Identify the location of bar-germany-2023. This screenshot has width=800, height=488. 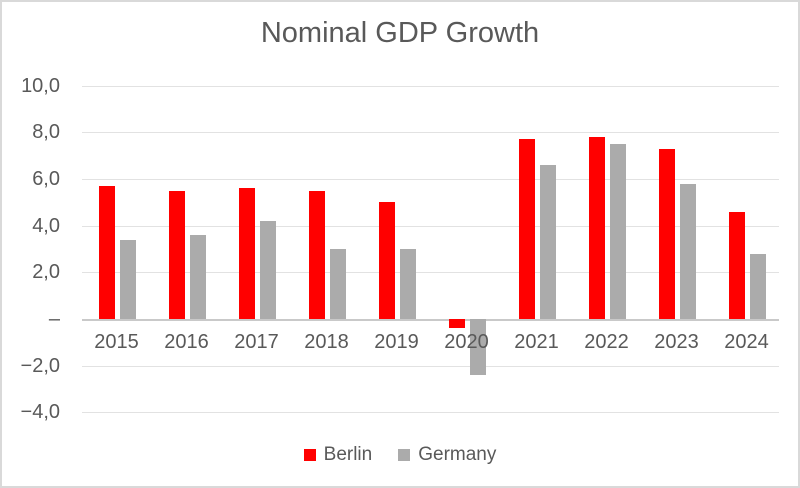
(688, 251).